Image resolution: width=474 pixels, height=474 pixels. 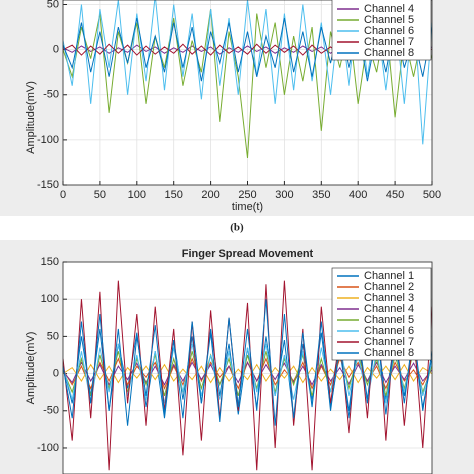 I want to click on x-tick-label: 200, so click(x=210, y=195).